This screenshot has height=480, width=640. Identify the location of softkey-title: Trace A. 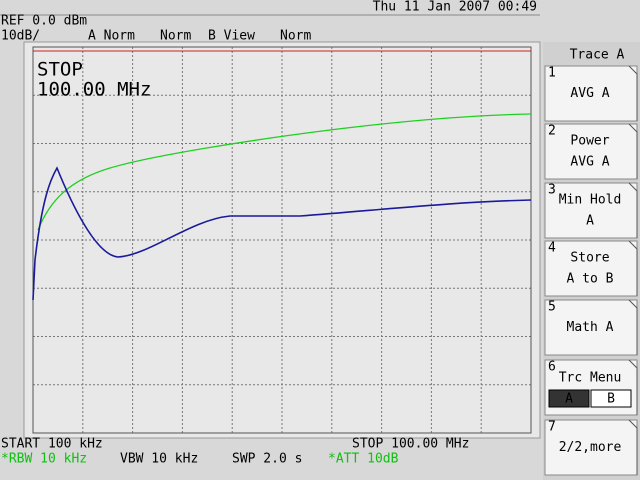
(597, 55).